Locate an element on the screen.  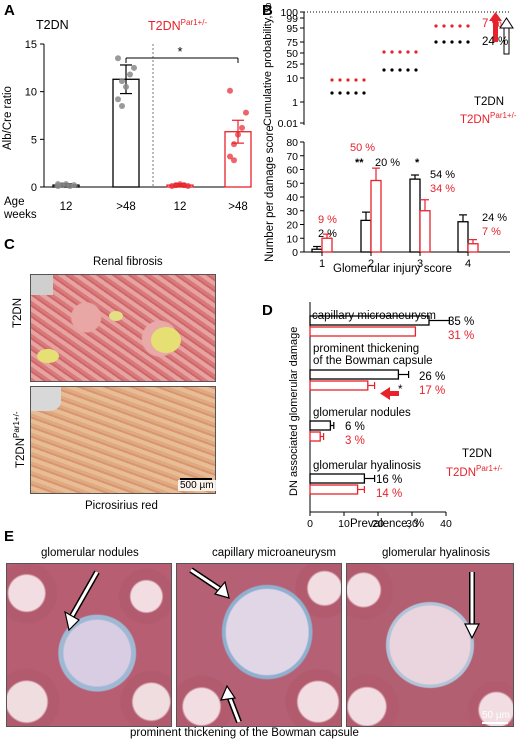
panel-c-caption: Picrosirius red is located at coordinates (121, 506).